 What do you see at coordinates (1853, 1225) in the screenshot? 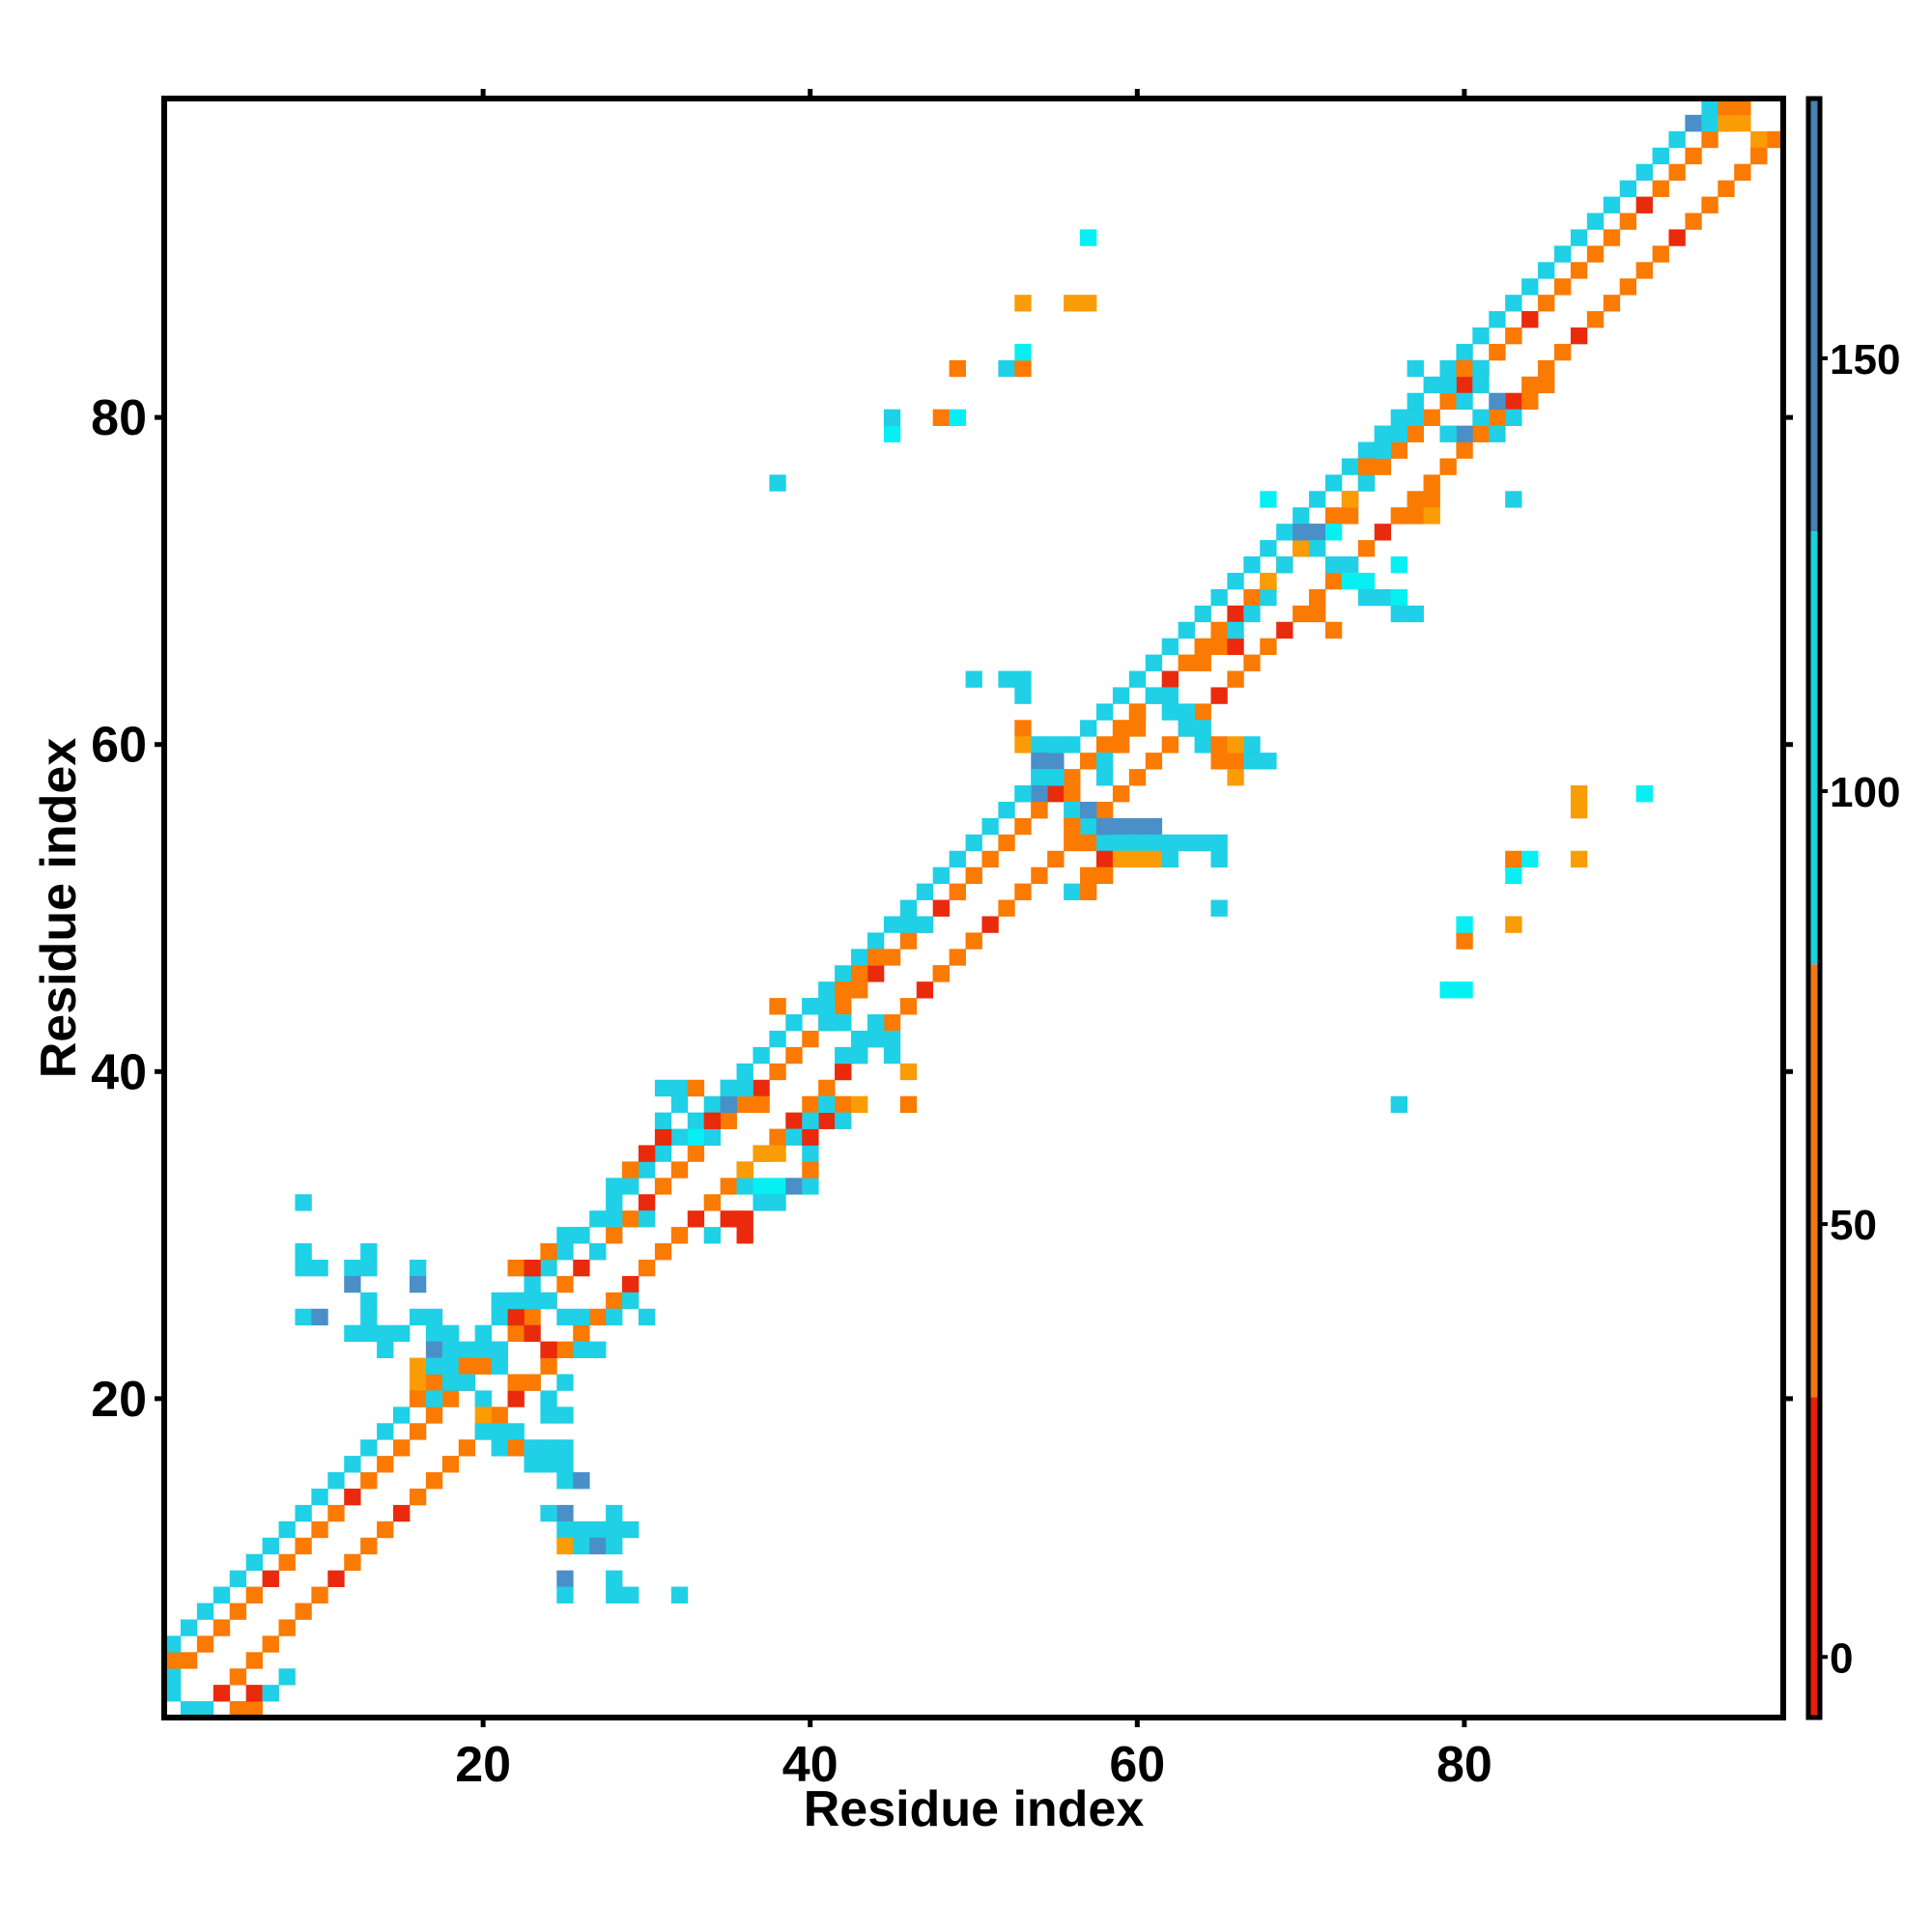
I see `colorbar-tick-label: 50` at bounding box center [1853, 1225].